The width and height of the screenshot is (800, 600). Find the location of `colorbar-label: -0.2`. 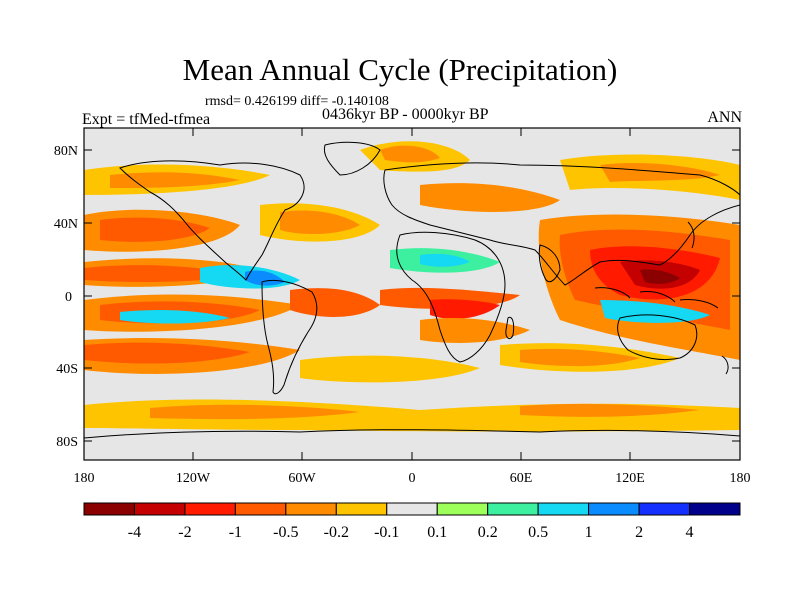

colorbar-label: -0.2 is located at coordinates (336, 532).